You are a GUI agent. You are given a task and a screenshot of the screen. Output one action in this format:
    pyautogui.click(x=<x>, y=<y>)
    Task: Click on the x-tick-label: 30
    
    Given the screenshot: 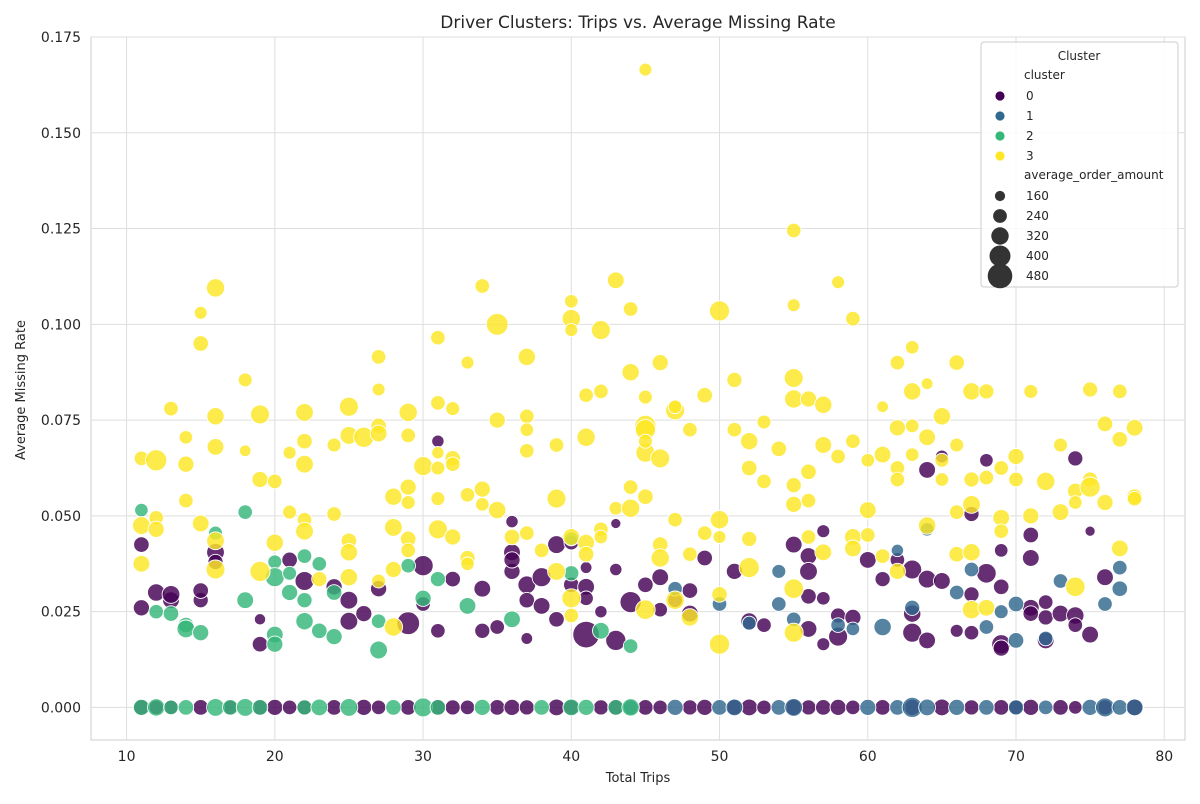 What is the action you would take?
    pyautogui.click(x=423, y=757)
    